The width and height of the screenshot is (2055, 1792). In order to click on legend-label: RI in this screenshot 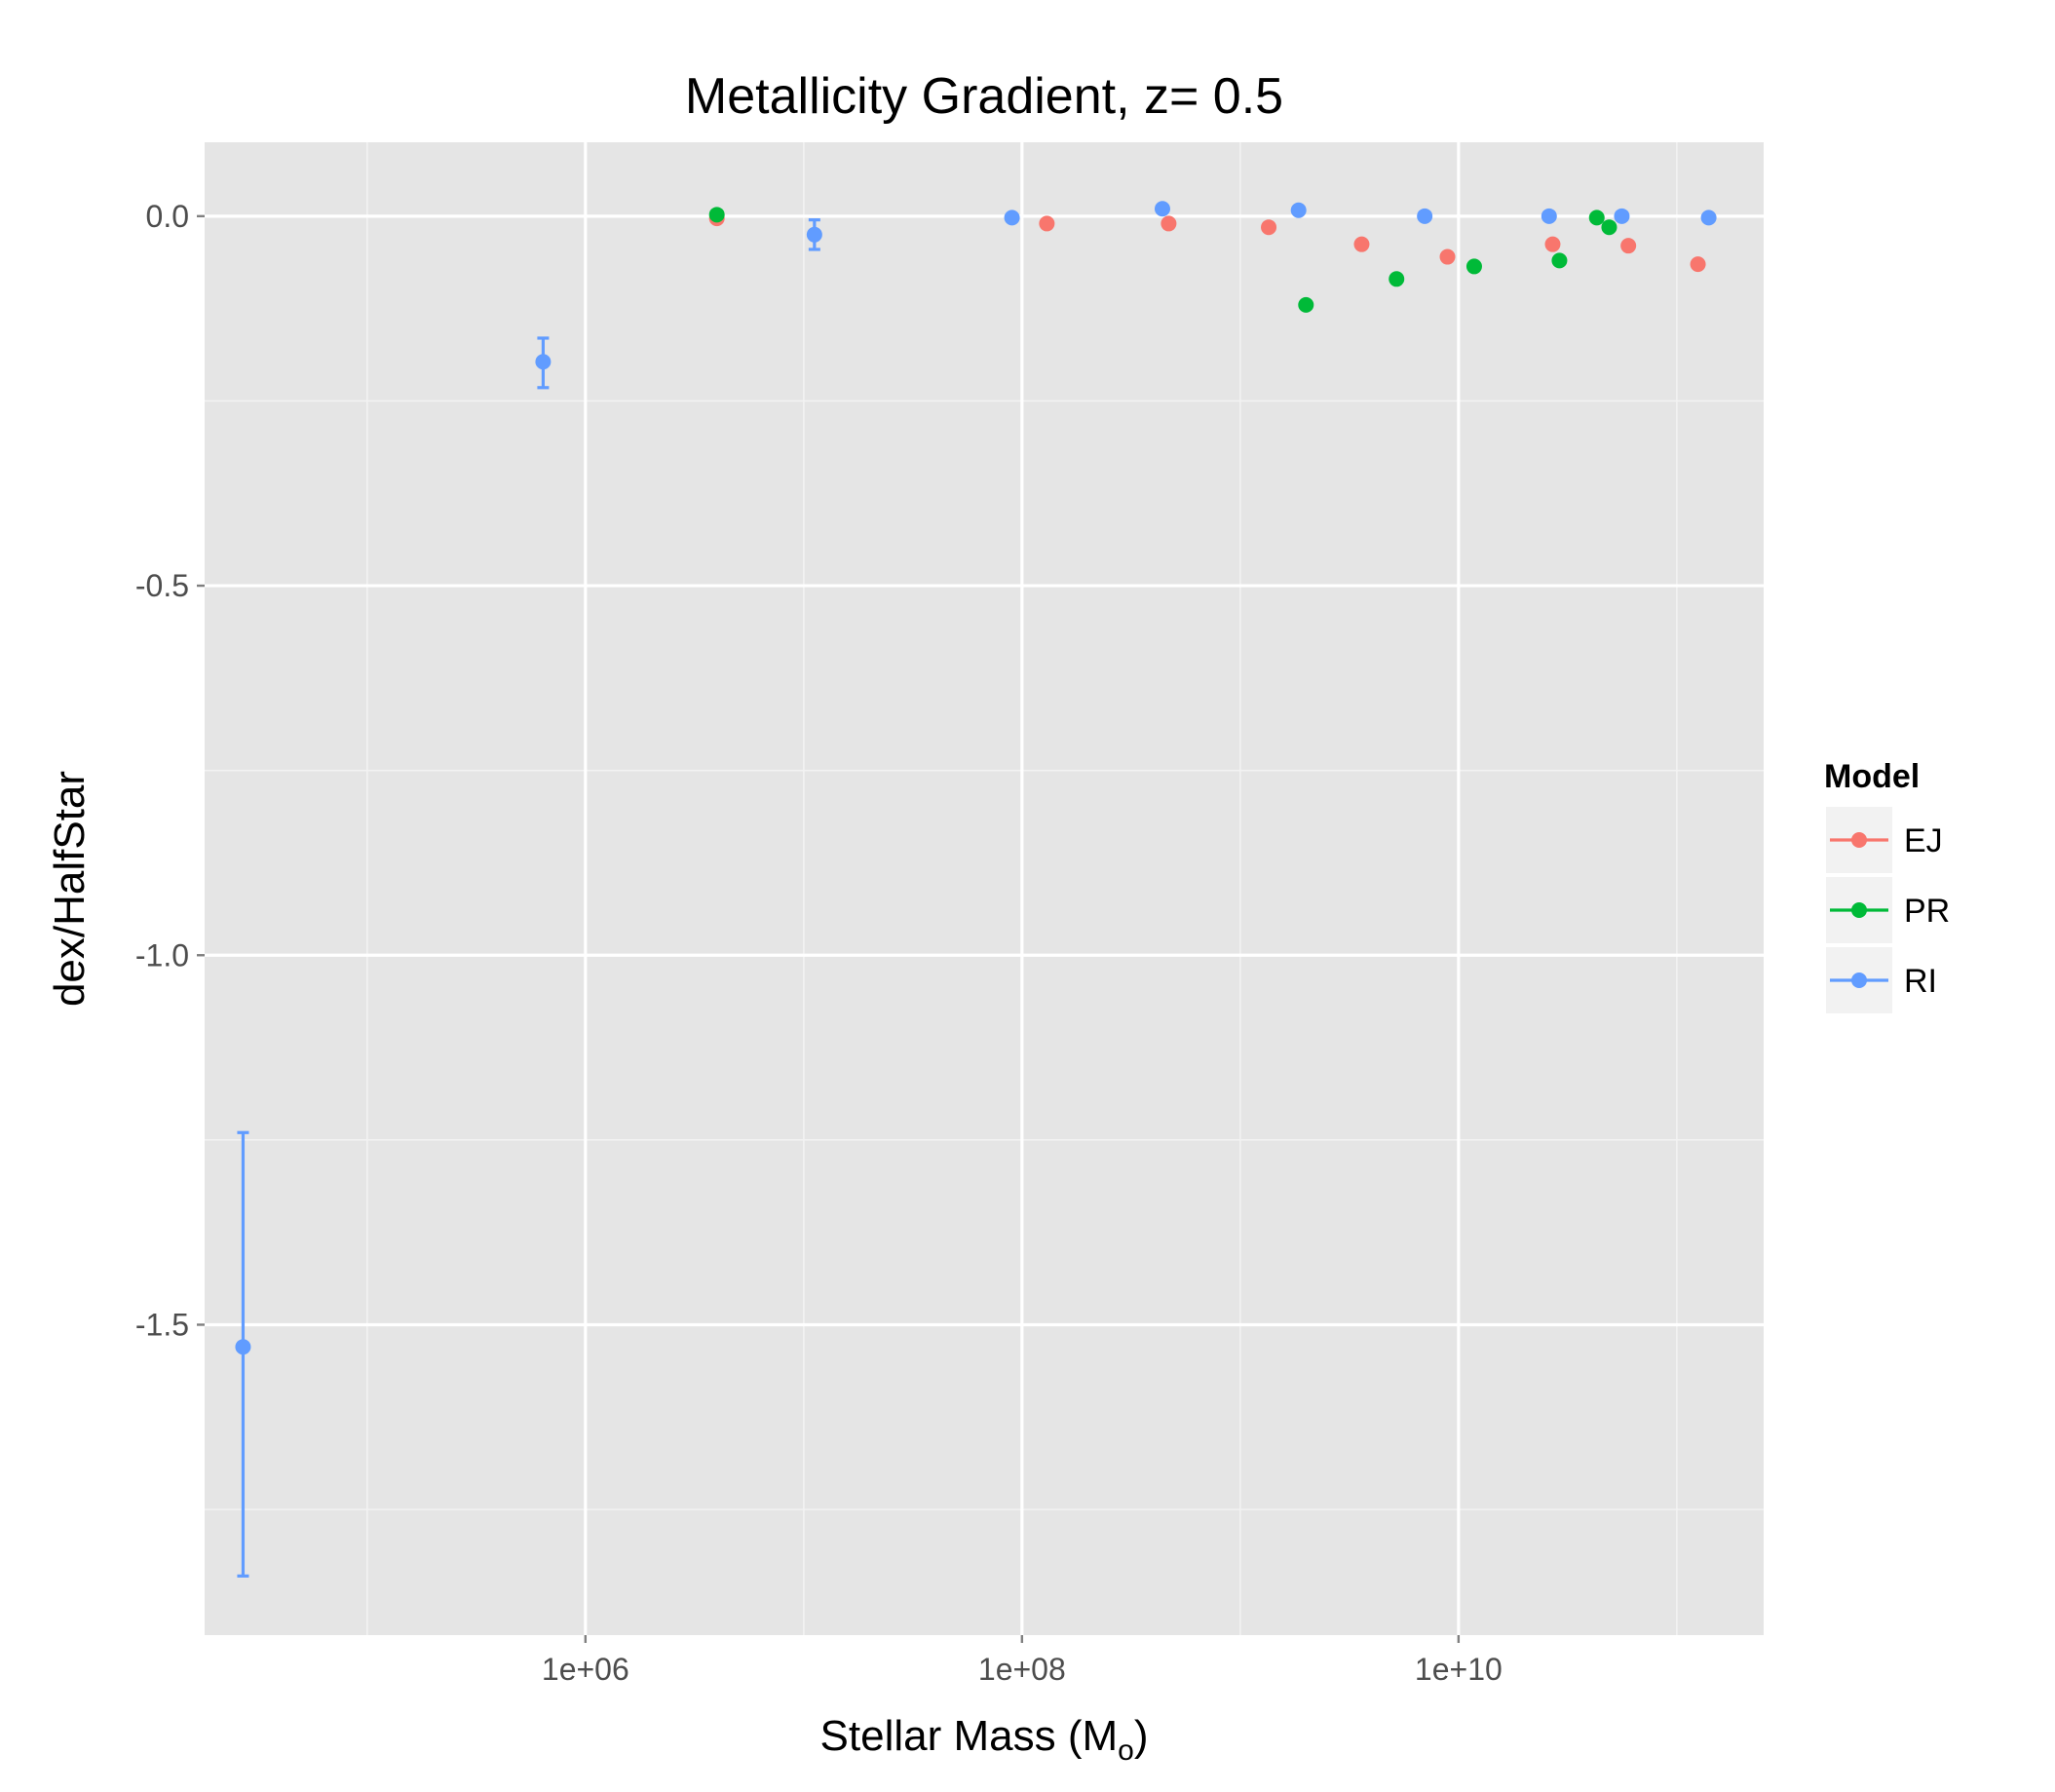, I will do `click(1921, 982)`.